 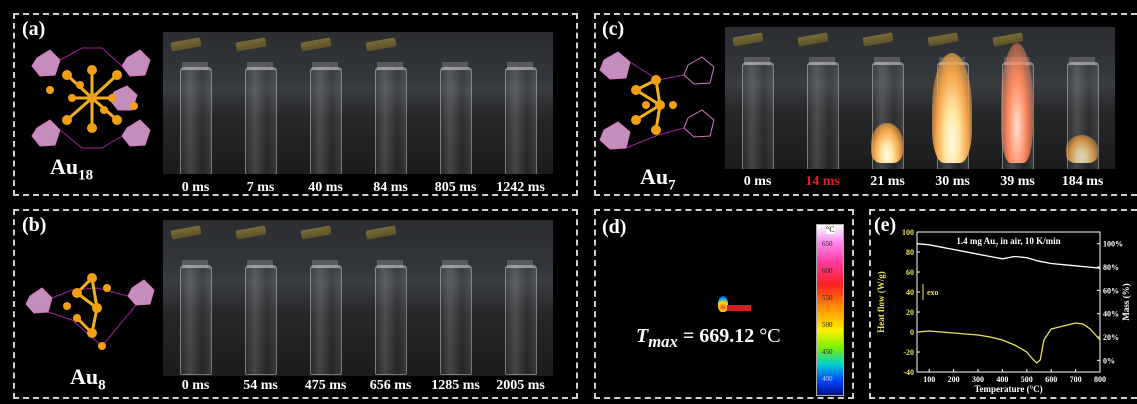 I want to click on colorbar-tick: 500, so click(x=827, y=325).